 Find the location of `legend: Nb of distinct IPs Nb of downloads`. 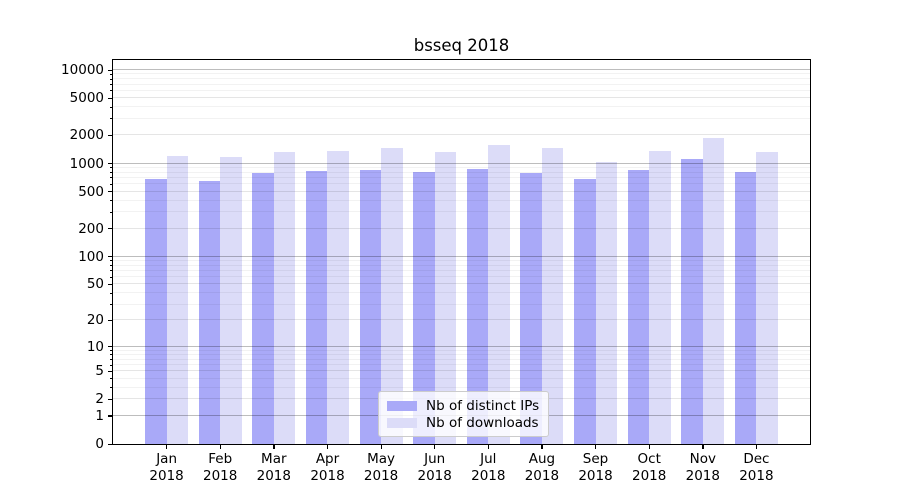

legend: Nb of distinct IPs Nb of downloads is located at coordinates (464, 414).